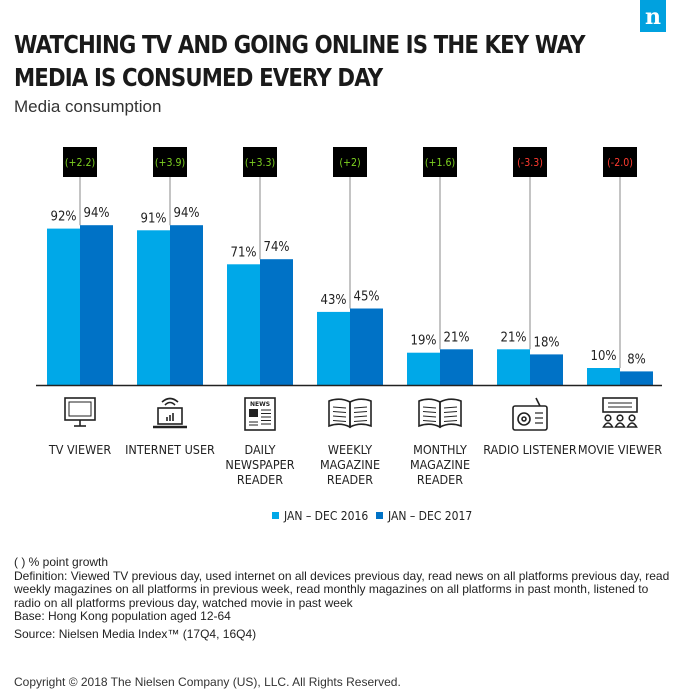 This screenshot has width=700, height=700. I want to click on category-label: RADIO LISTENER, so click(530, 449).